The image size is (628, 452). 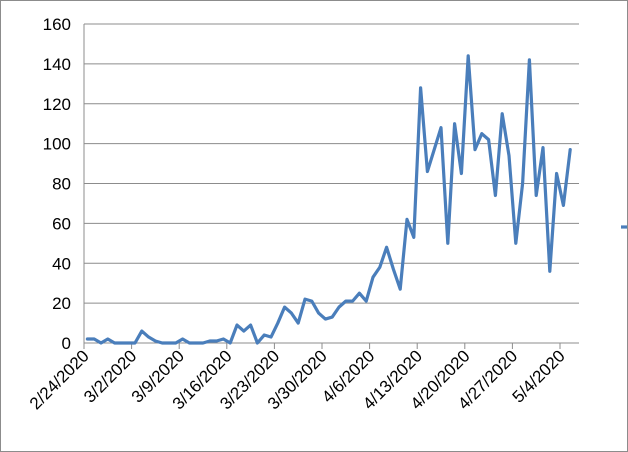 I want to click on y-tick-label: 160, so click(x=57, y=24).